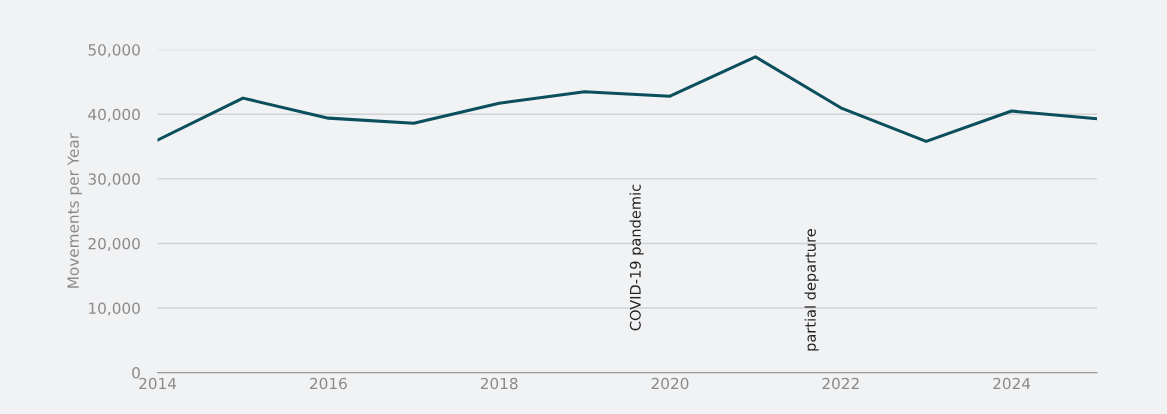 Image resolution: width=1167 pixels, height=414 pixels. What do you see at coordinates (811, 290) in the screenshot?
I see `annotation: partial departure` at bounding box center [811, 290].